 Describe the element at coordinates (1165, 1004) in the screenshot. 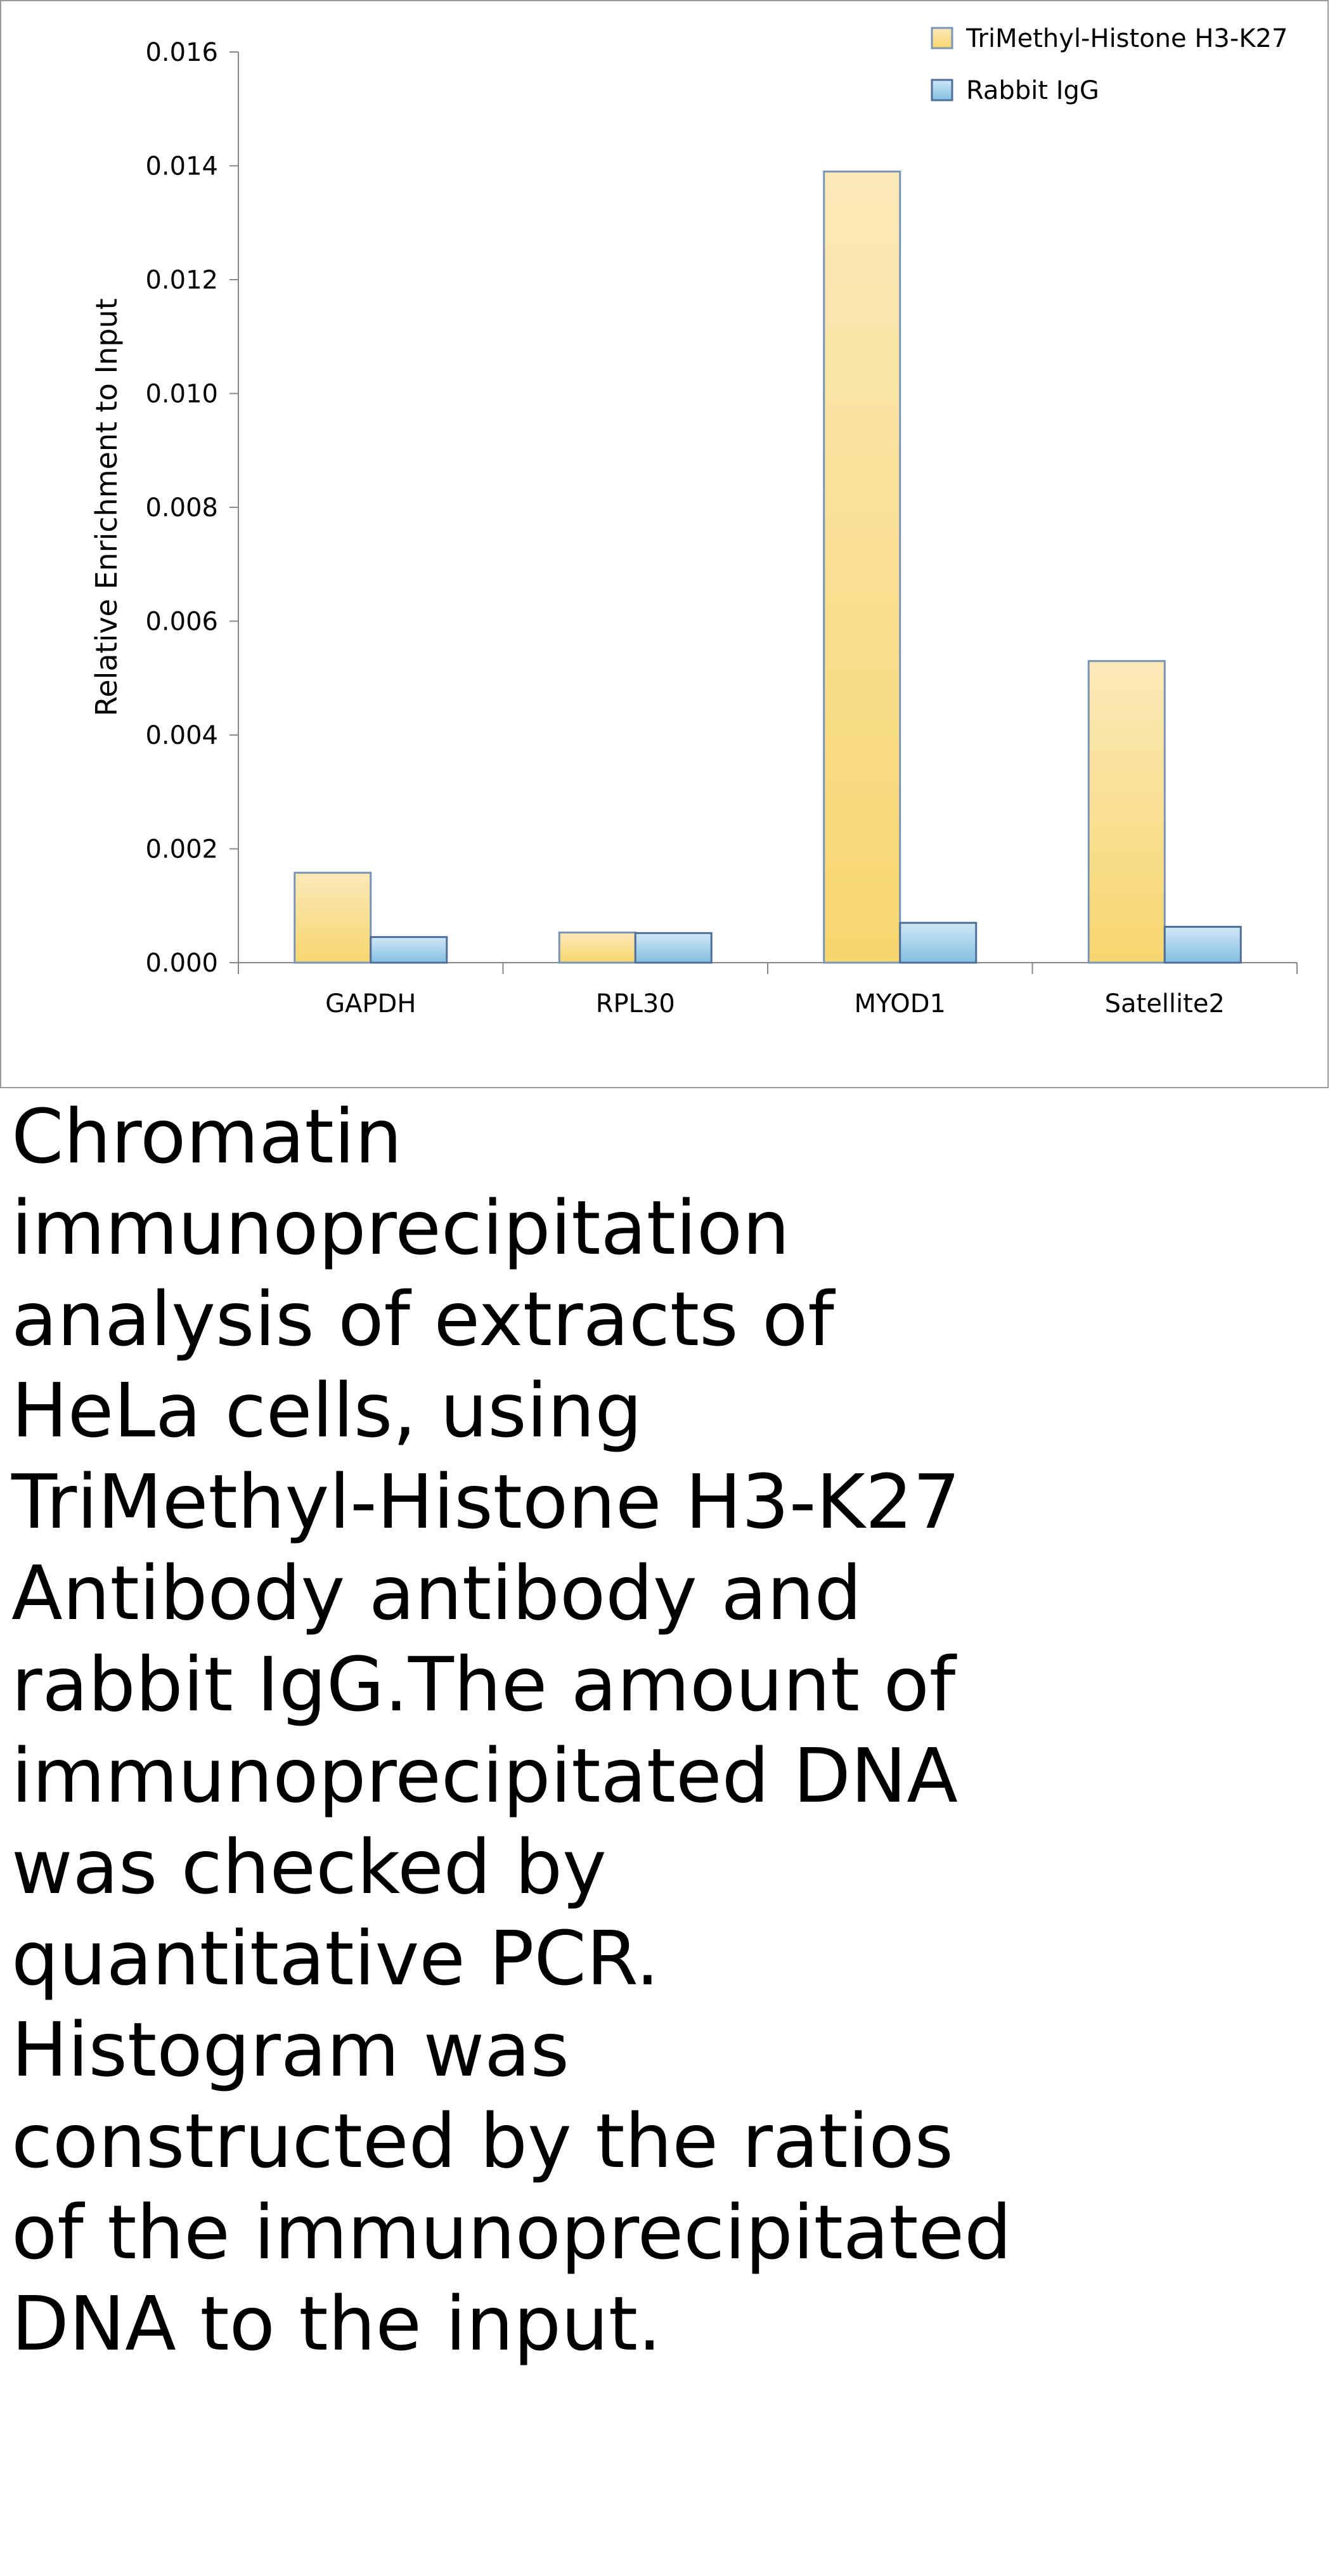

I see `x-tick-label: Satellite2` at that location.